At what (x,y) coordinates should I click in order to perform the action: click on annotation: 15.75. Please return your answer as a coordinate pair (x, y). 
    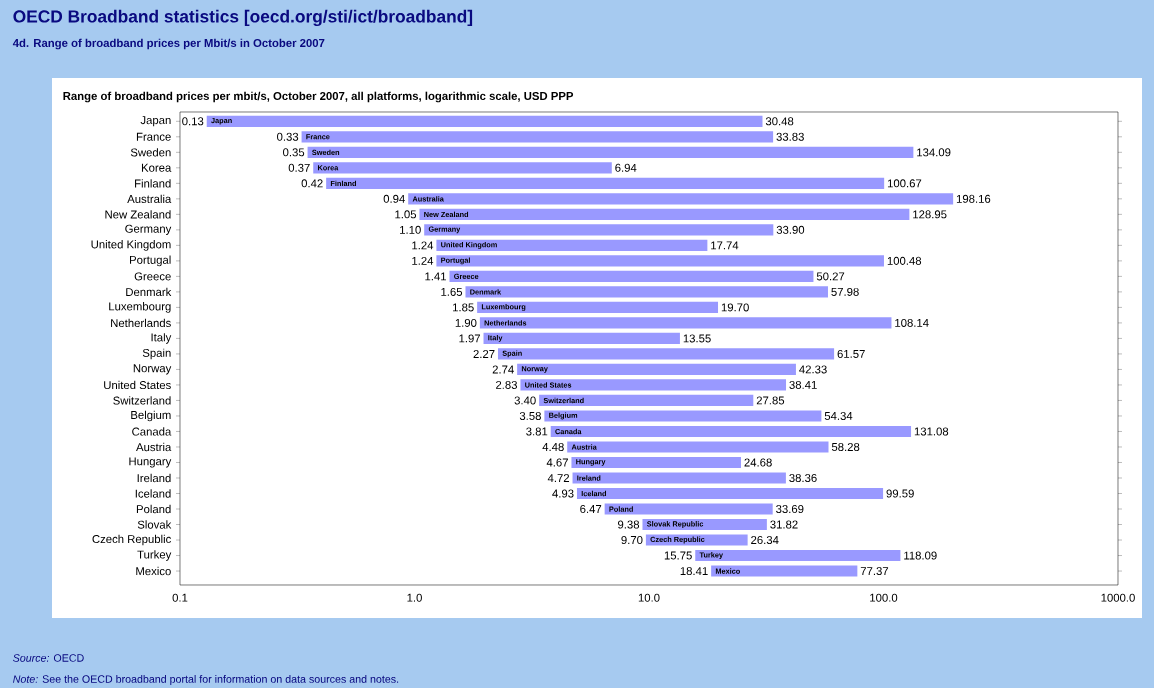
    Looking at the image, I should click on (678, 555).